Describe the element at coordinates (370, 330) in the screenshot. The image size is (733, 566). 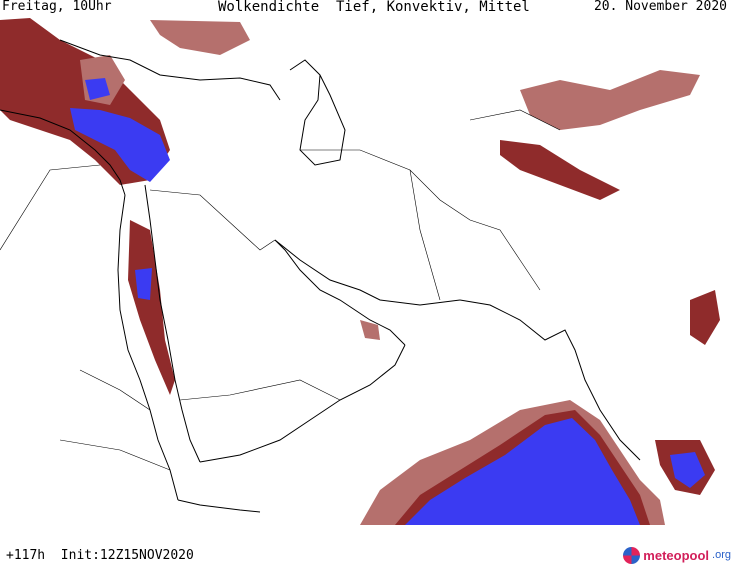
I see `cloud-patch-uae` at that location.